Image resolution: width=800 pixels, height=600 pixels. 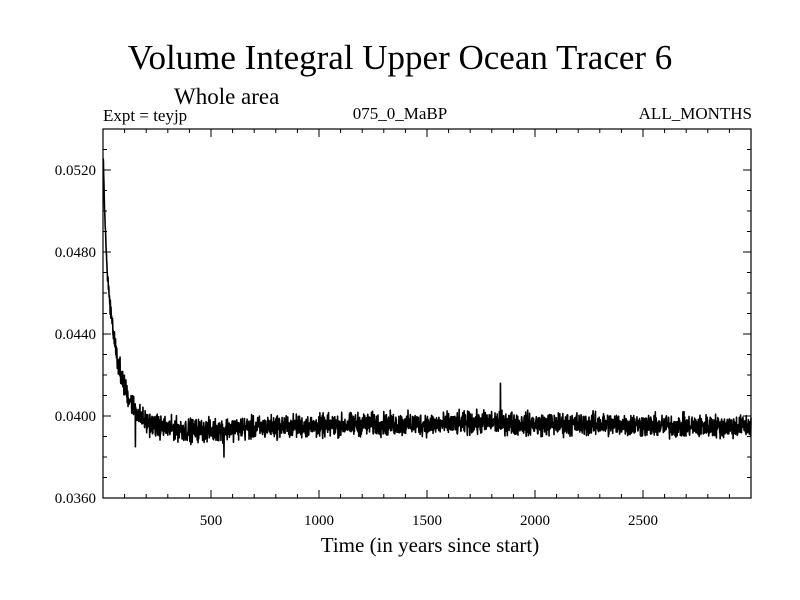 What do you see at coordinates (227, 96) in the screenshot?
I see `chart-subtitle: Whole area` at bounding box center [227, 96].